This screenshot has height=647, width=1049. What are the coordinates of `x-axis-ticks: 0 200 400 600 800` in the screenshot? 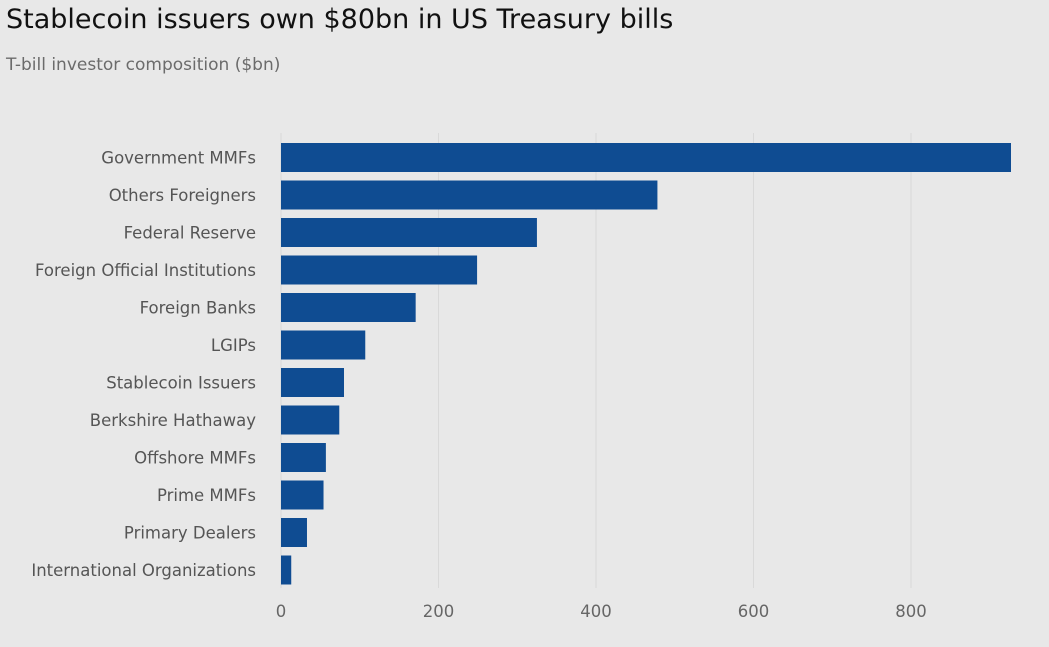 It's located at (601, 611).